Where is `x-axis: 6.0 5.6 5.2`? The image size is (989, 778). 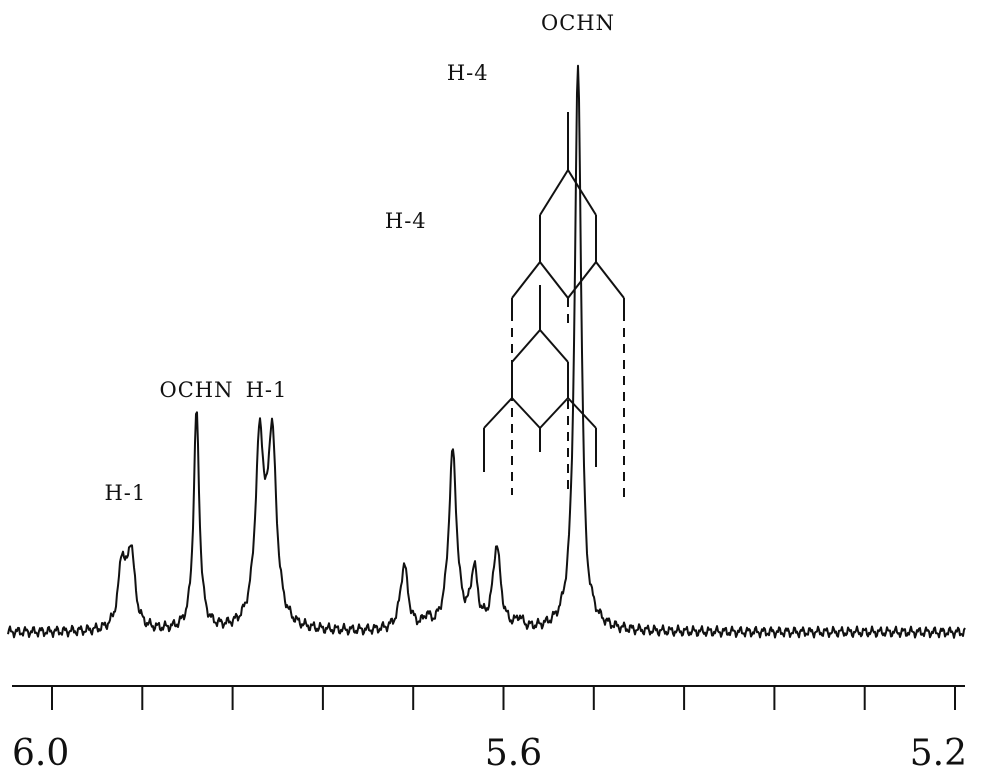 x-axis: 6.0 5.6 5.2 is located at coordinates (489, 729).